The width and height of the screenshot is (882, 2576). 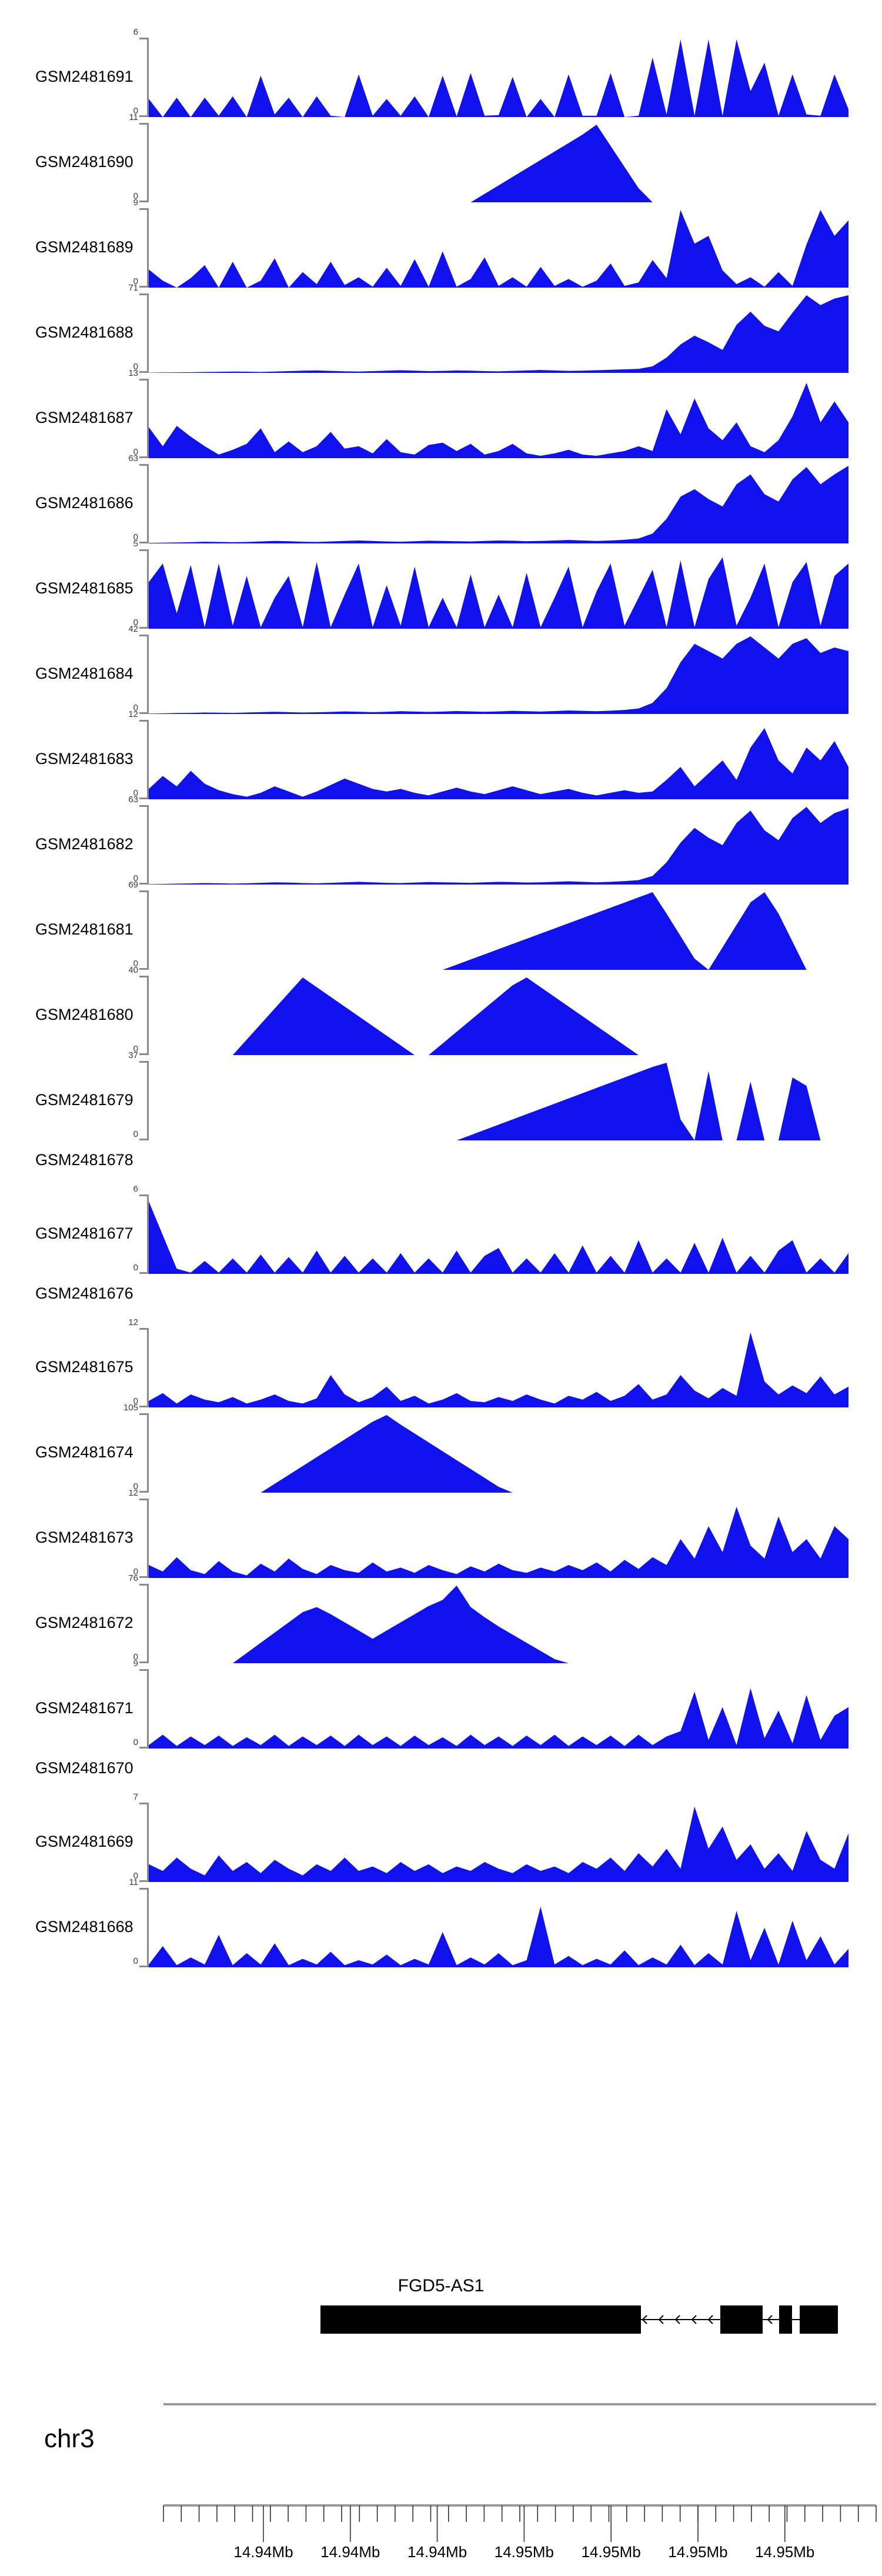 What do you see at coordinates (84, 673) in the screenshot?
I see `track-label: GSM2481684` at bounding box center [84, 673].